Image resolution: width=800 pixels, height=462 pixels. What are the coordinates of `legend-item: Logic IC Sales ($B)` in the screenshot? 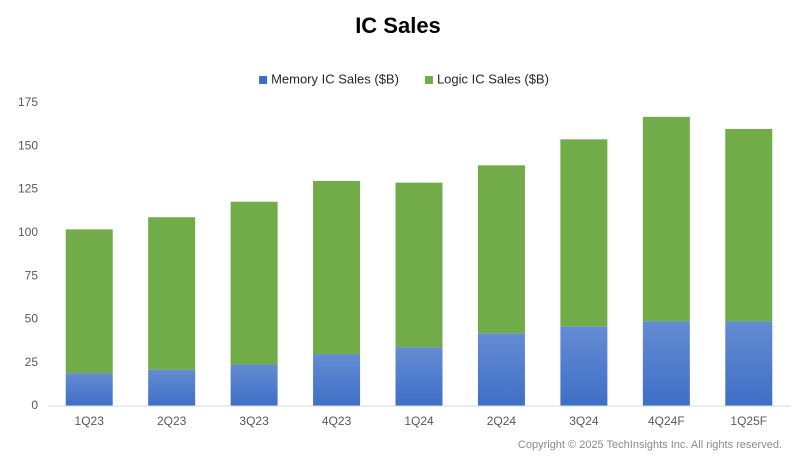 It's located at (486, 78).